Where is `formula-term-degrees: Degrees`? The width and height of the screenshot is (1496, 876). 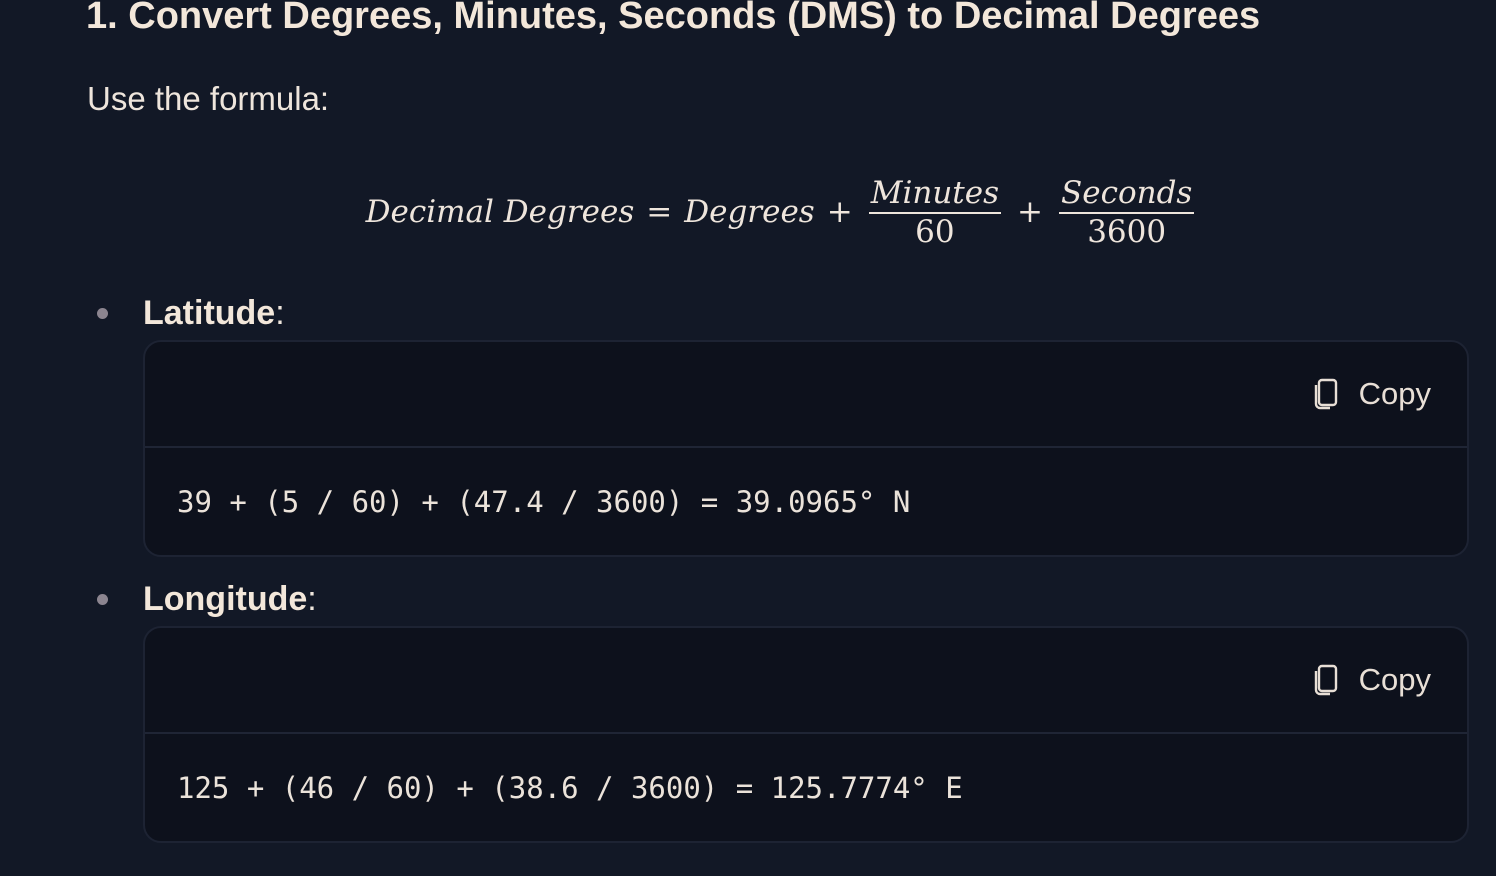
formula-term-degrees: Degrees is located at coordinates (749, 212).